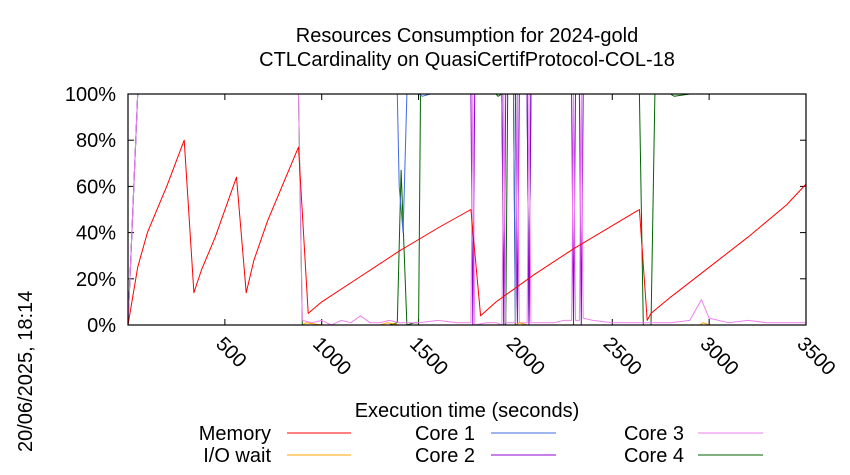 This screenshot has height=475, width=850. What do you see at coordinates (467, 411) in the screenshot?
I see `x-axis-label: Execution time (seconds)` at bounding box center [467, 411].